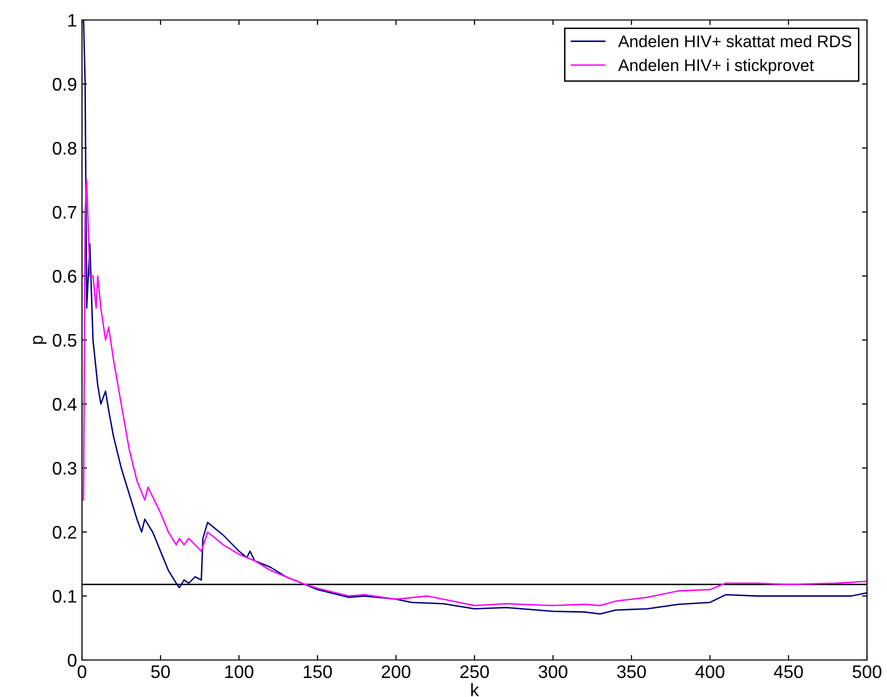  What do you see at coordinates (64, 212) in the screenshot?
I see `y-tick-label: 0.7` at bounding box center [64, 212].